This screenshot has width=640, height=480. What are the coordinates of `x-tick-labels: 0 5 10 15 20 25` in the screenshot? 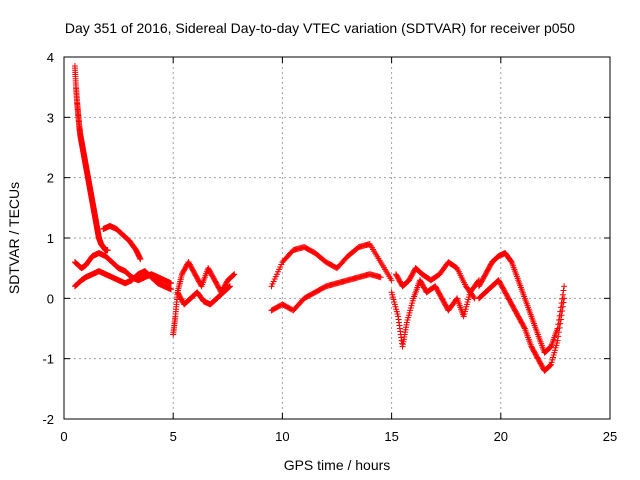 It's located at (338, 436).